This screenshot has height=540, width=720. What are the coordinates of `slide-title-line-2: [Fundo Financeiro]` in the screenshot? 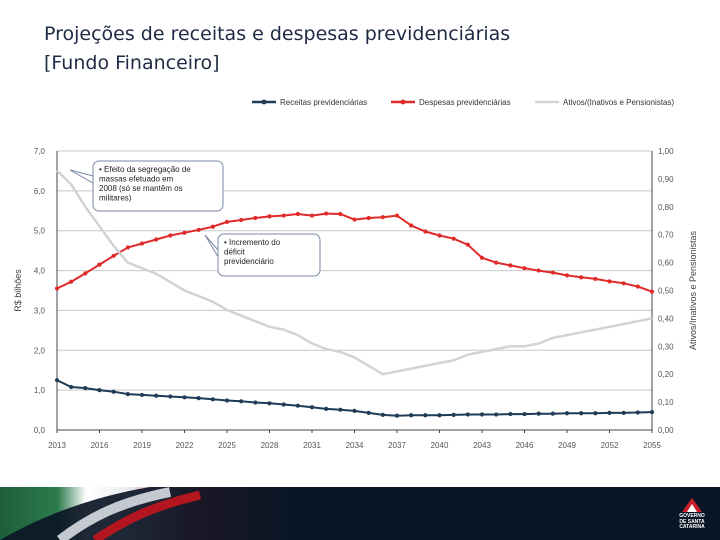 It's located at (132, 63).